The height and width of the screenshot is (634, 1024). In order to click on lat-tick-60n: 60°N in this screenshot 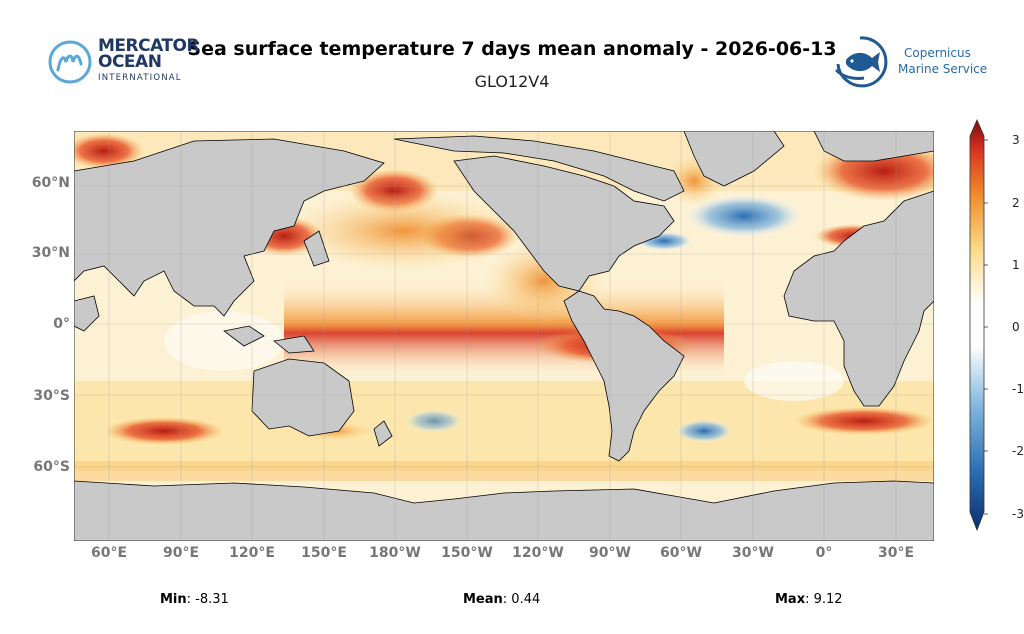, I will do `click(50, 183)`.